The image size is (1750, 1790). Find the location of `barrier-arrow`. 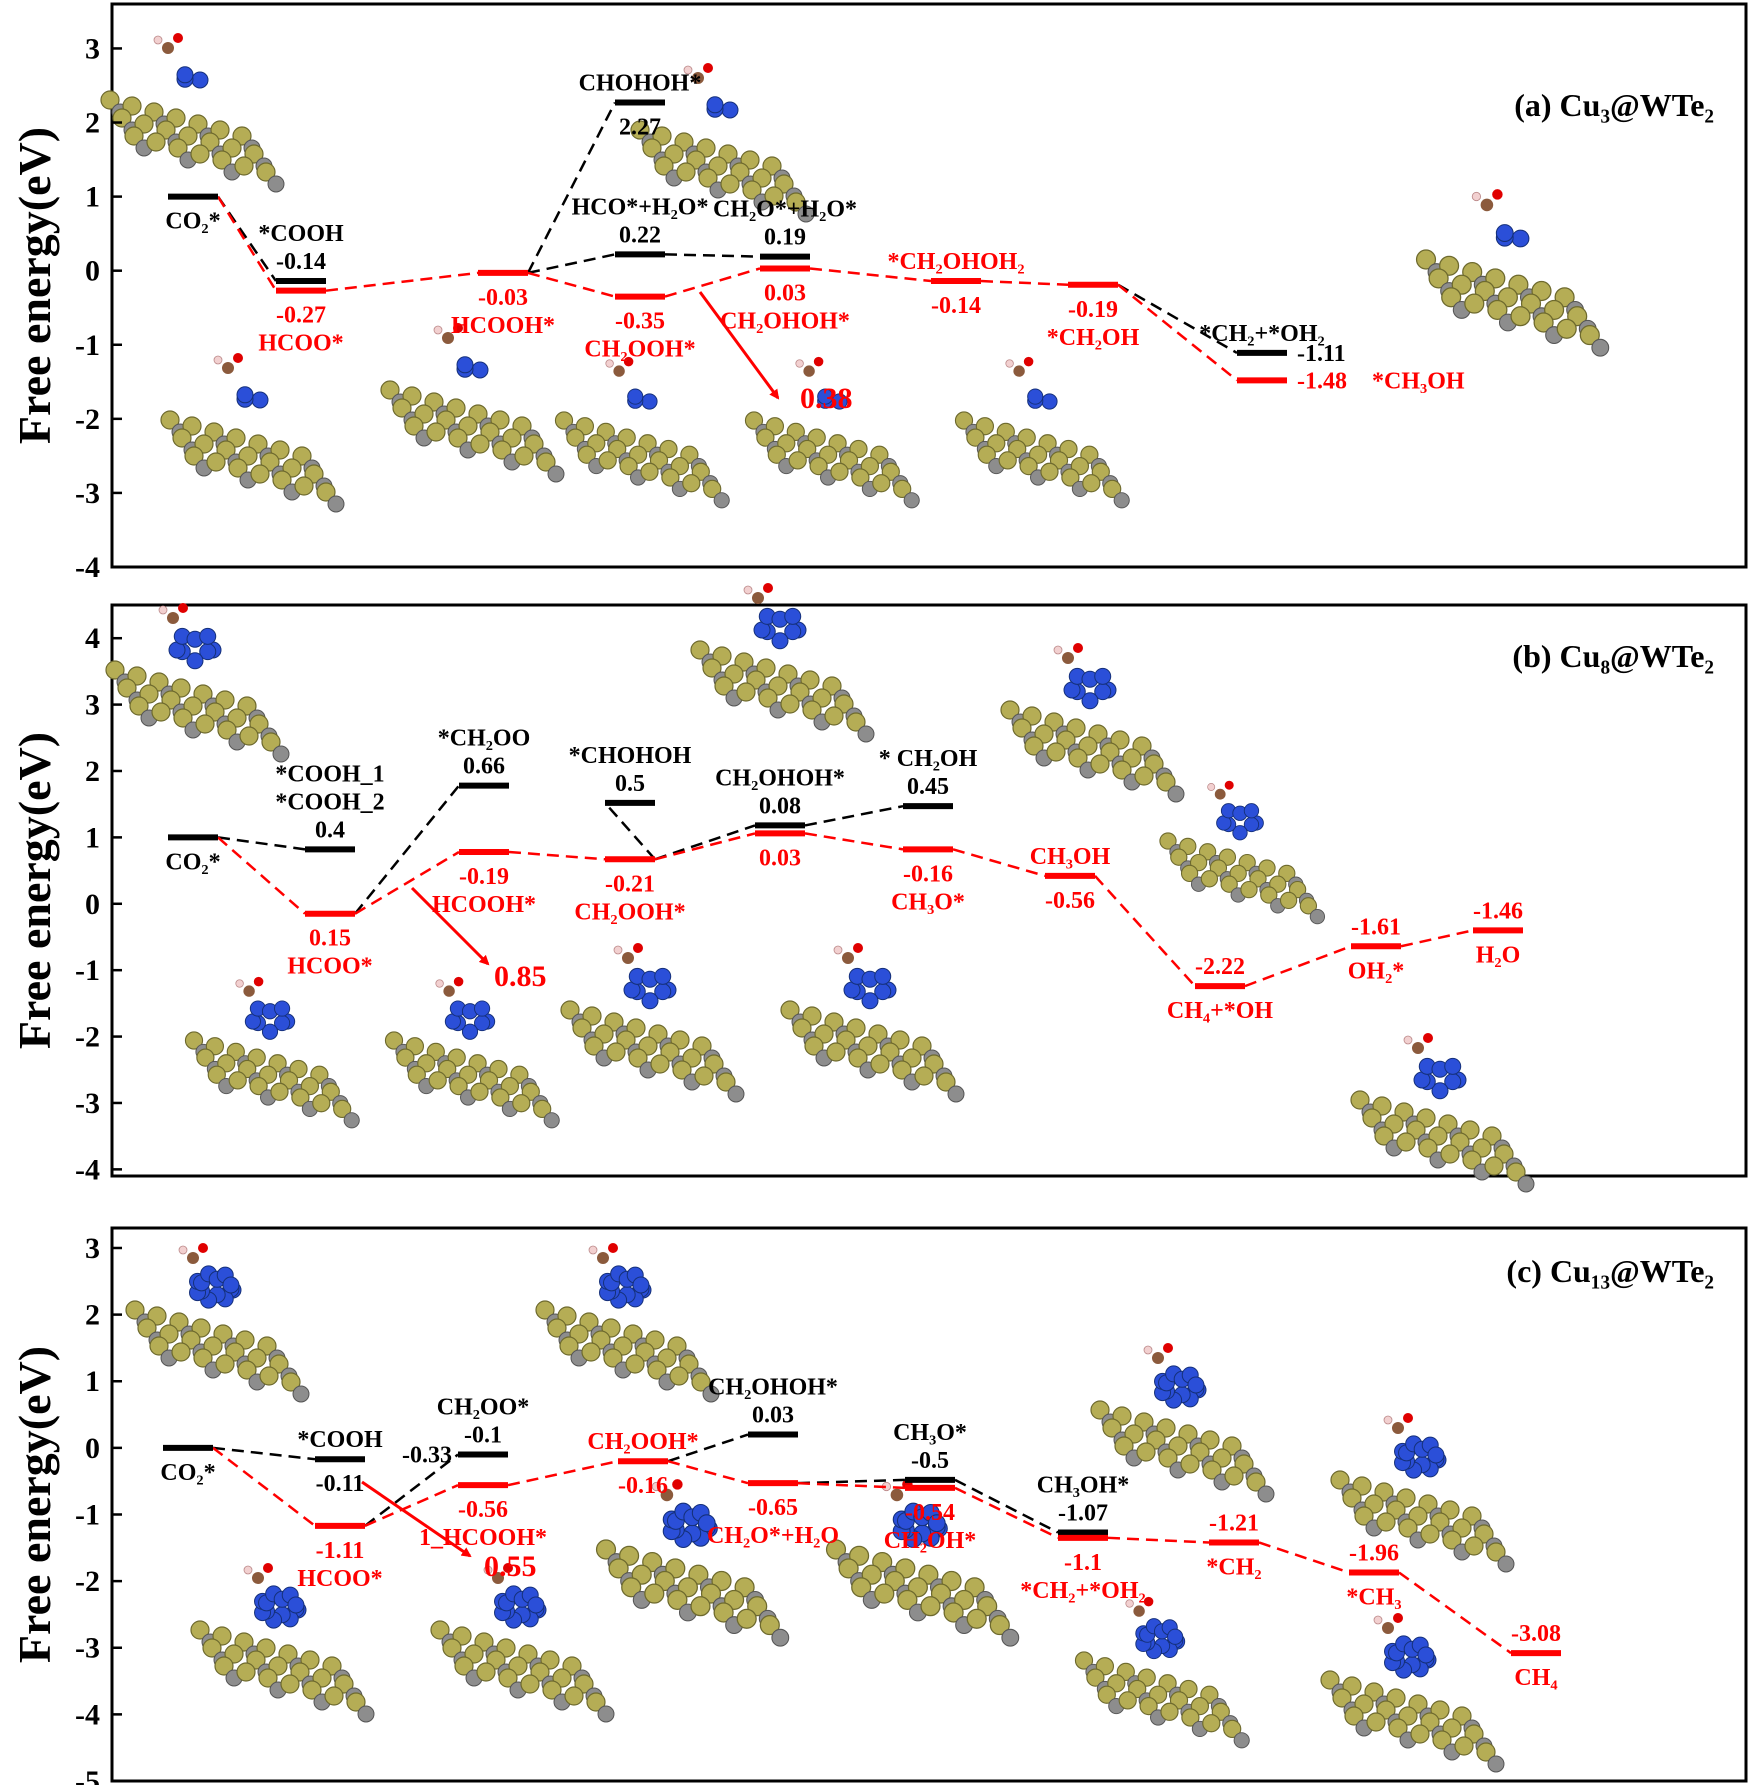

barrier-arrow is located at coordinates (739, 345).